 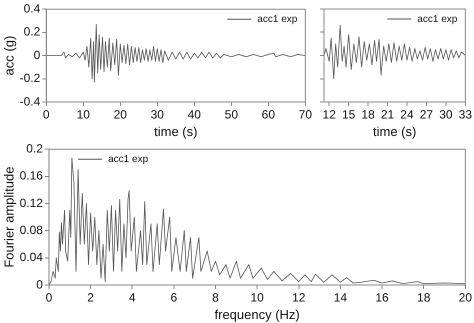 What do you see at coordinates (305, 115) in the screenshot?
I see `x-tick-label: 70` at bounding box center [305, 115].